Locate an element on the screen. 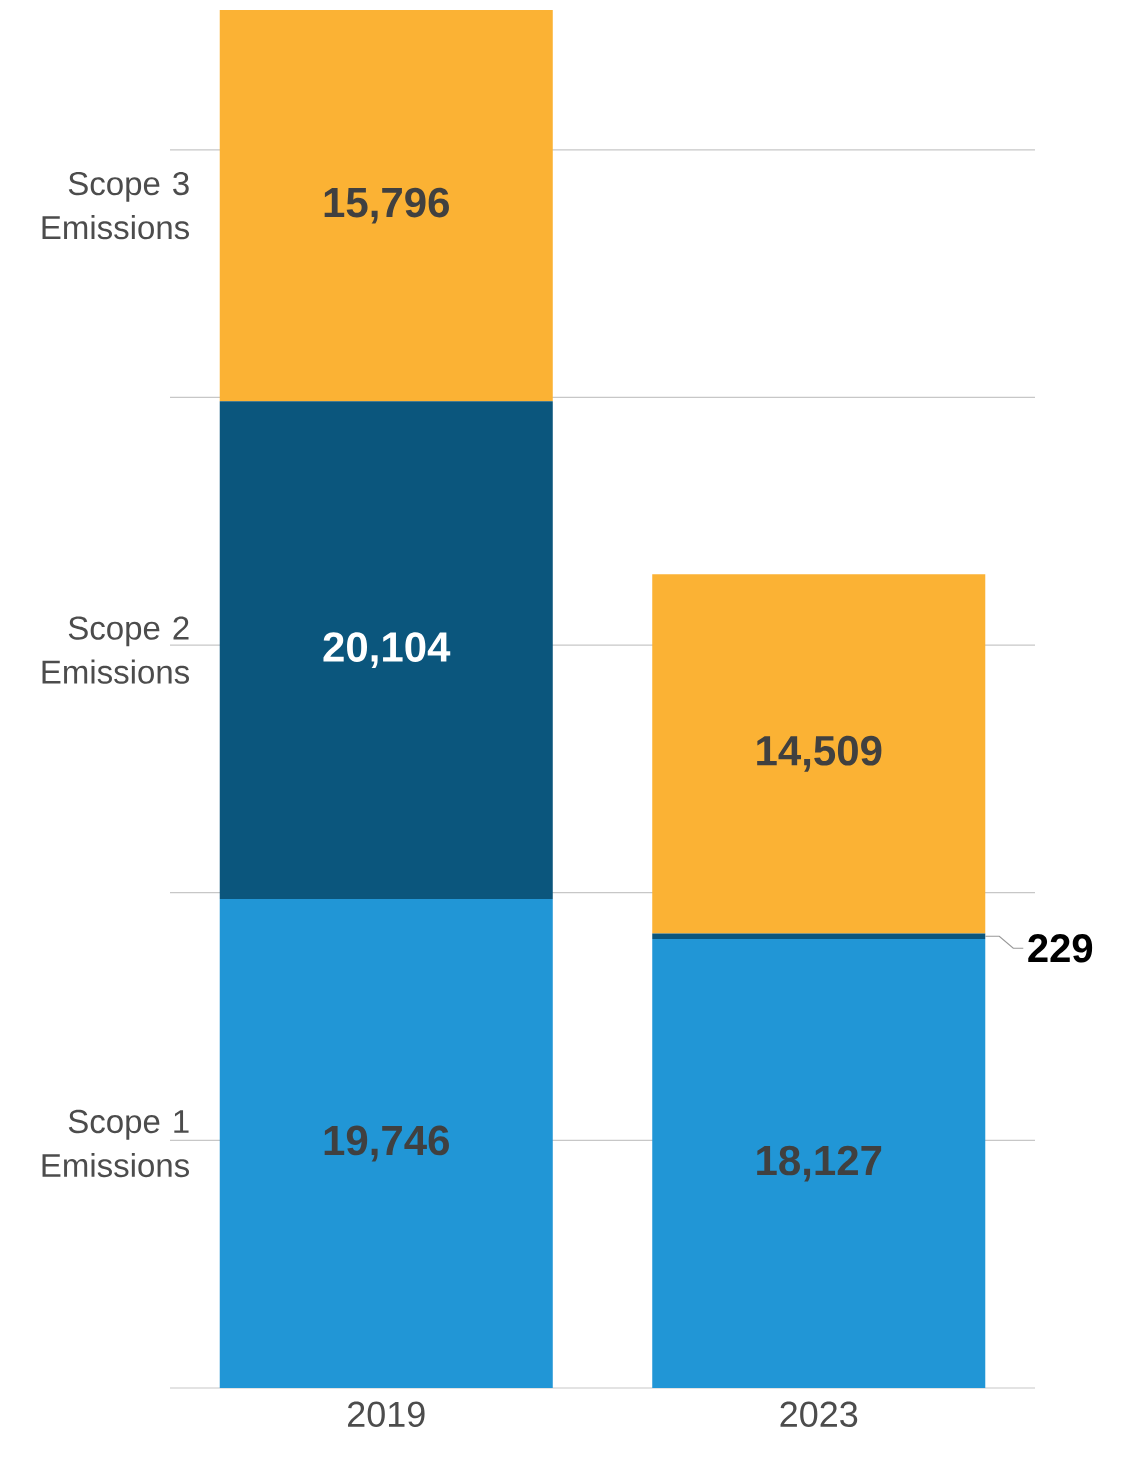  data-label: 14,509 is located at coordinates (819, 753).